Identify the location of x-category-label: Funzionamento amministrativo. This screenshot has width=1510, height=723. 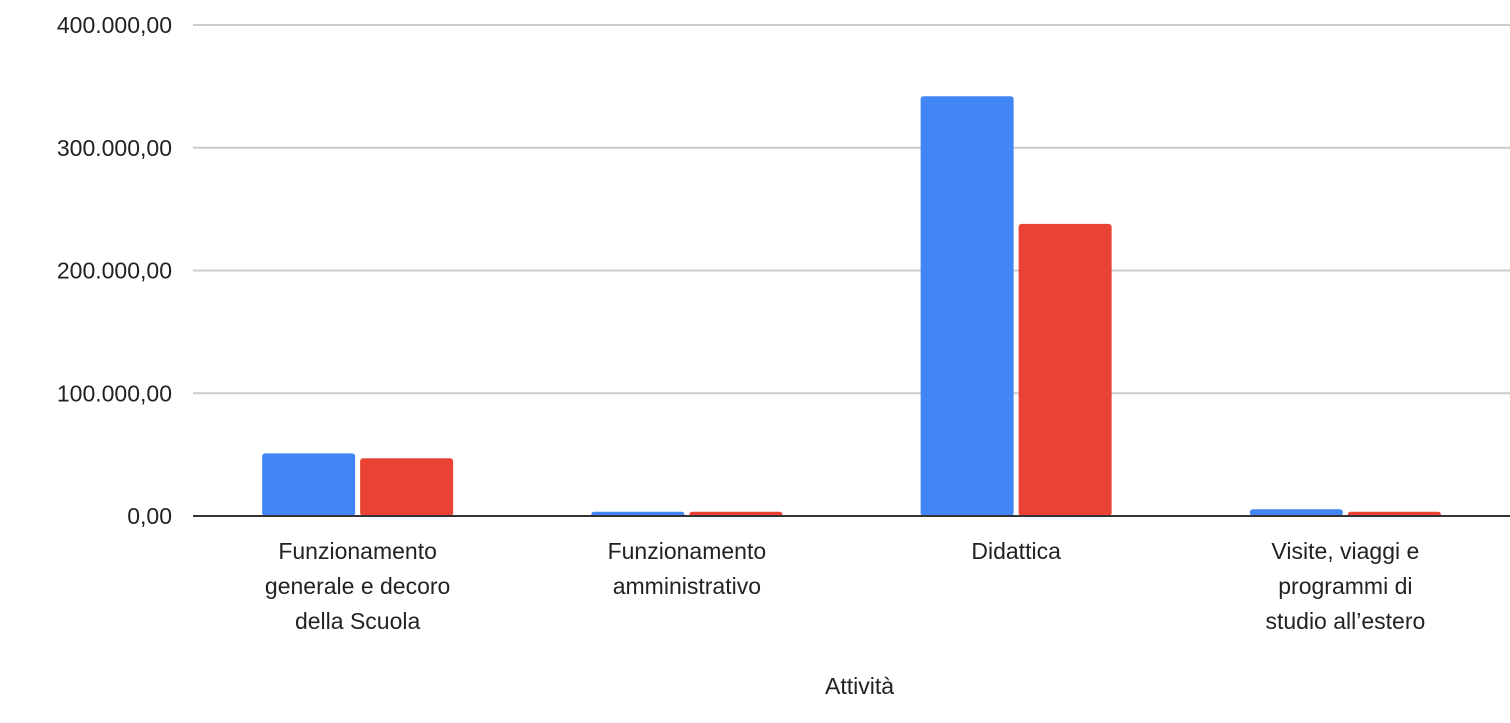
(687, 568).